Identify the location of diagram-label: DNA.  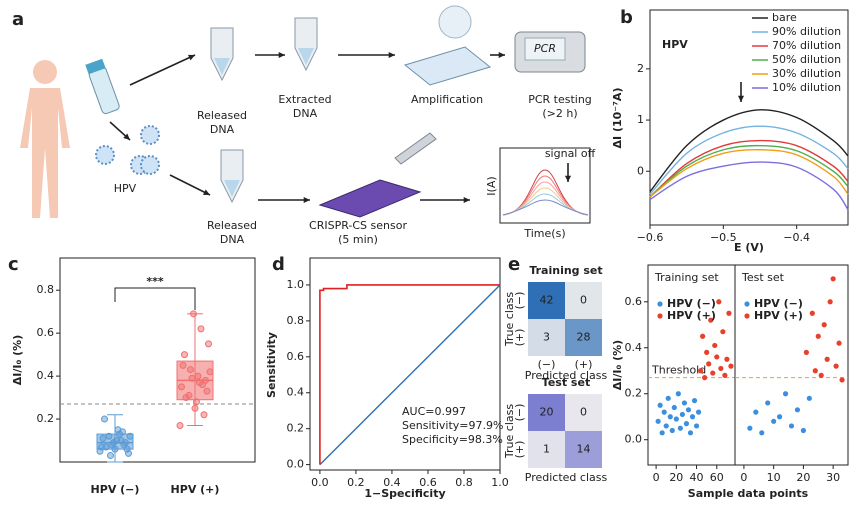
(305, 113).